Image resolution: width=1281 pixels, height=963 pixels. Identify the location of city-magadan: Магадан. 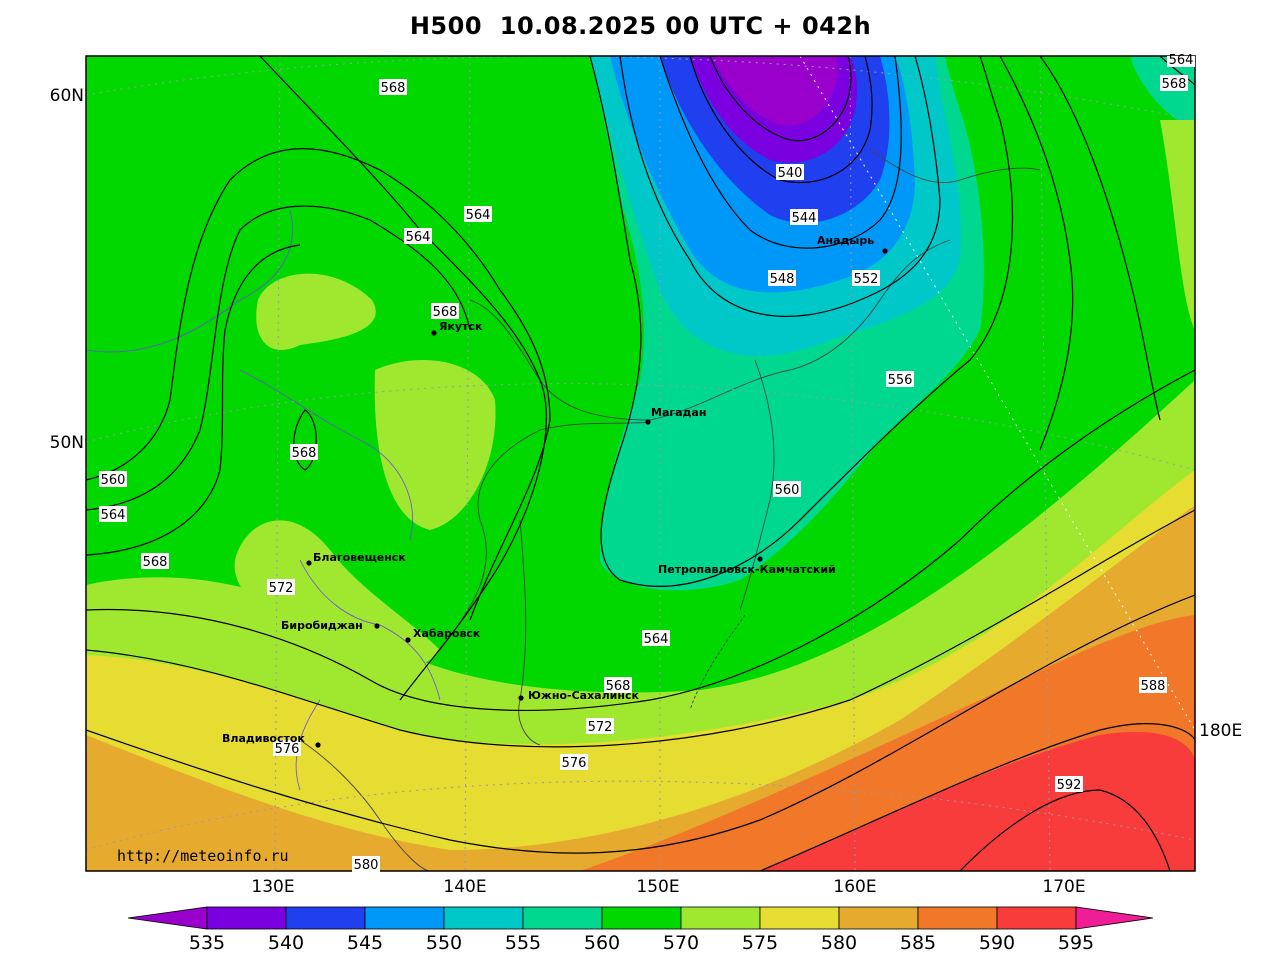
(675, 415).